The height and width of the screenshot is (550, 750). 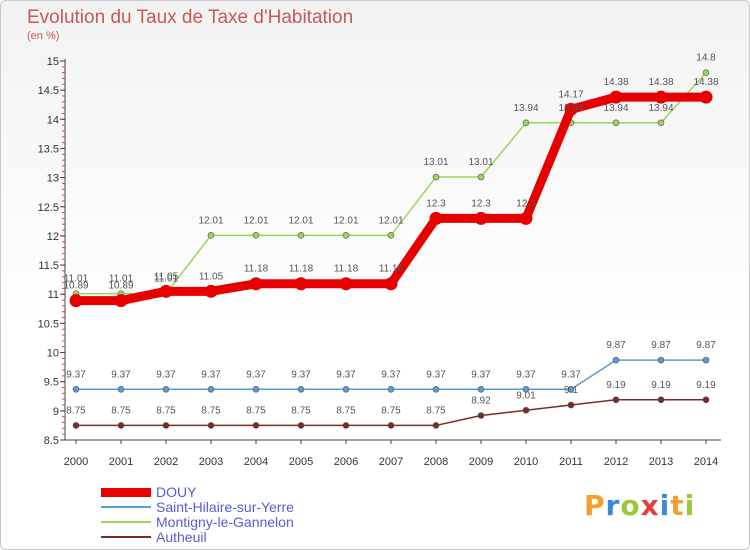 What do you see at coordinates (120, 286) in the screenshot?
I see `data-label: 10.89` at bounding box center [120, 286].